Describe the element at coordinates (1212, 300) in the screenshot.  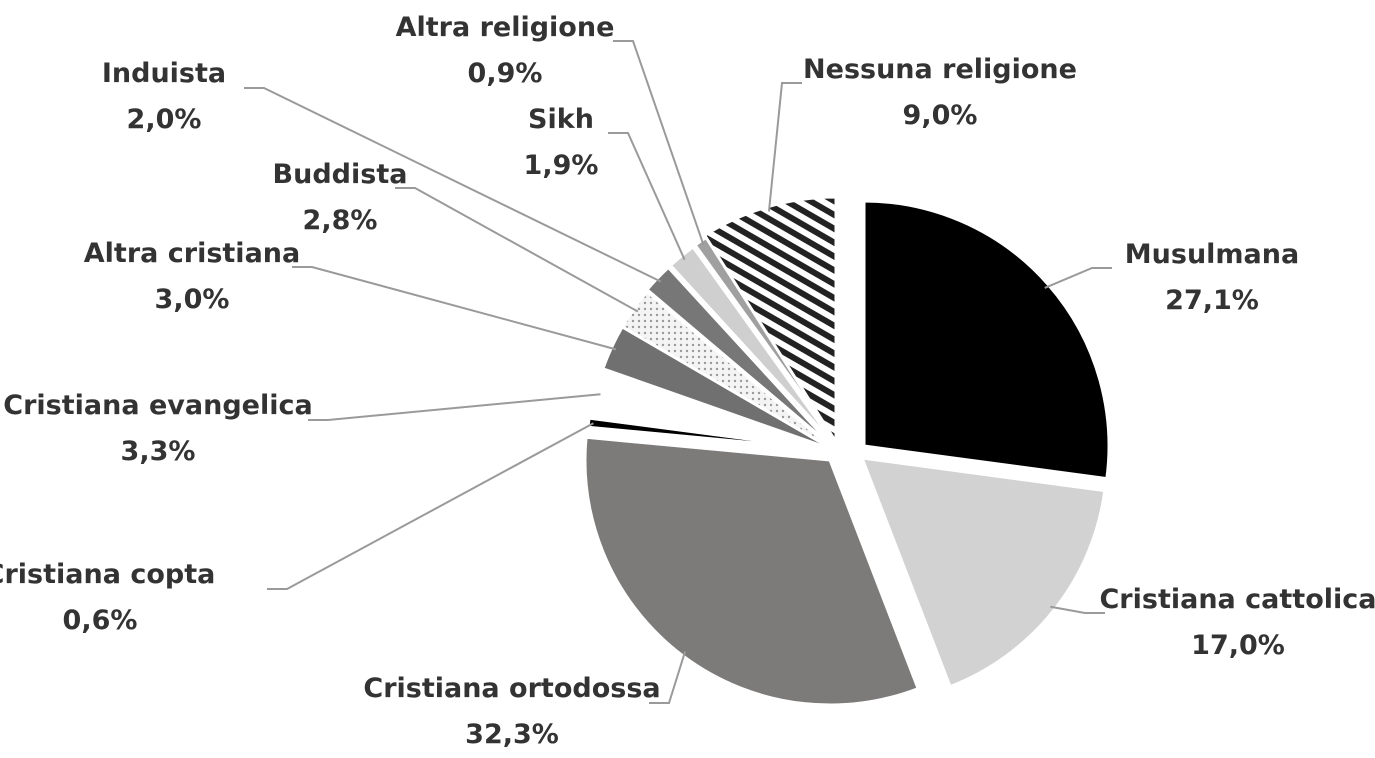
I see `slice-value-musulmana: 27,1%` at that location.